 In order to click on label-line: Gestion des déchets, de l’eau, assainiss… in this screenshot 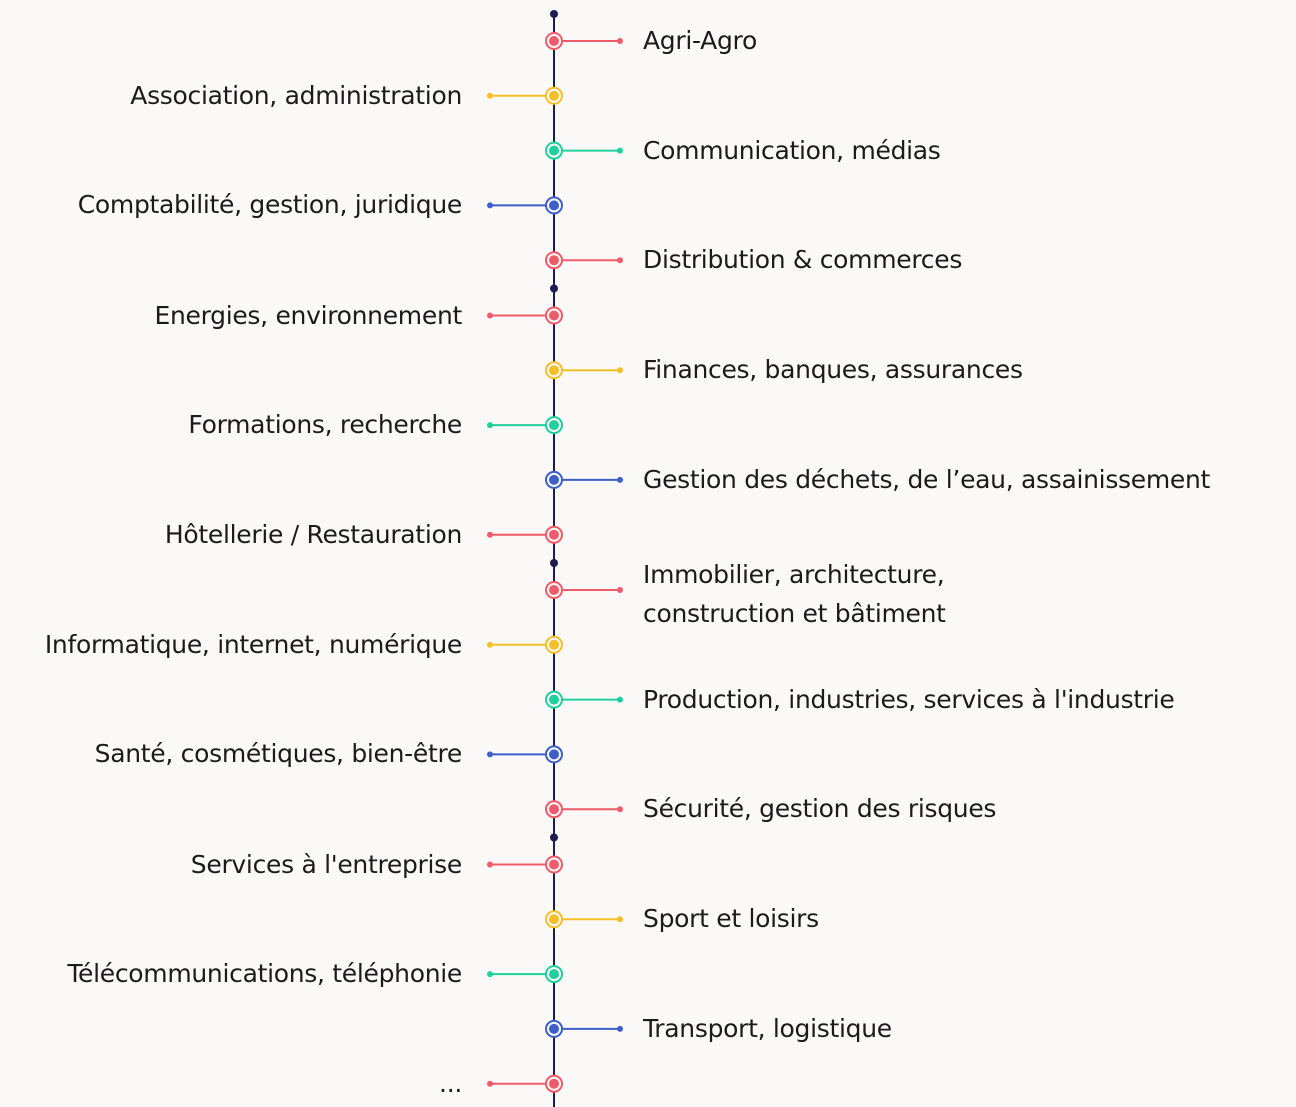, I will do `click(927, 479)`.